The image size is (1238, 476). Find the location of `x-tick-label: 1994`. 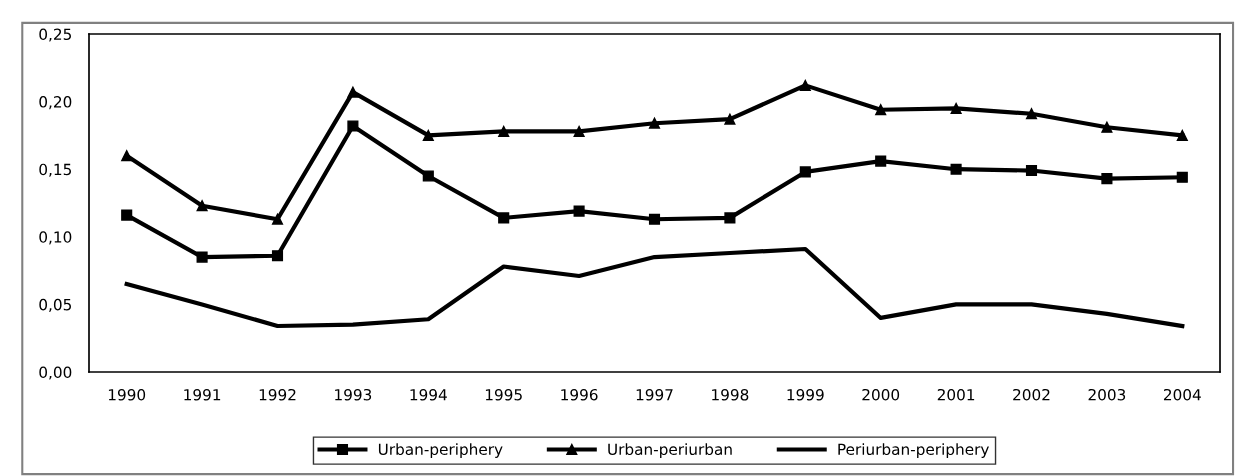

x-tick-label: 1994 is located at coordinates (428, 394).